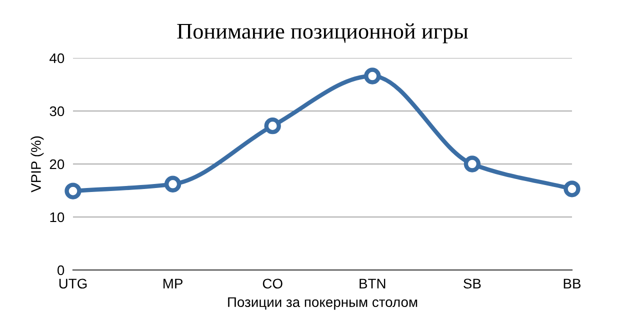  Describe the element at coordinates (572, 283) in the screenshot. I see `x-tick-label: BB` at that location.